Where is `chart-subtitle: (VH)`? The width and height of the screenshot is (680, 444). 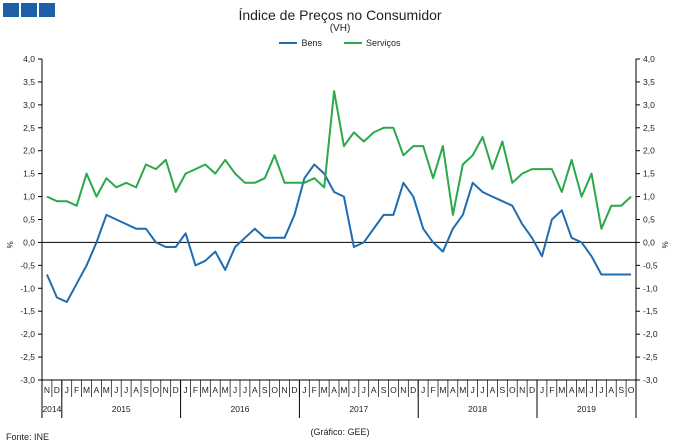
chart-subtitle: (VH) is located at coordinates (340, 28).